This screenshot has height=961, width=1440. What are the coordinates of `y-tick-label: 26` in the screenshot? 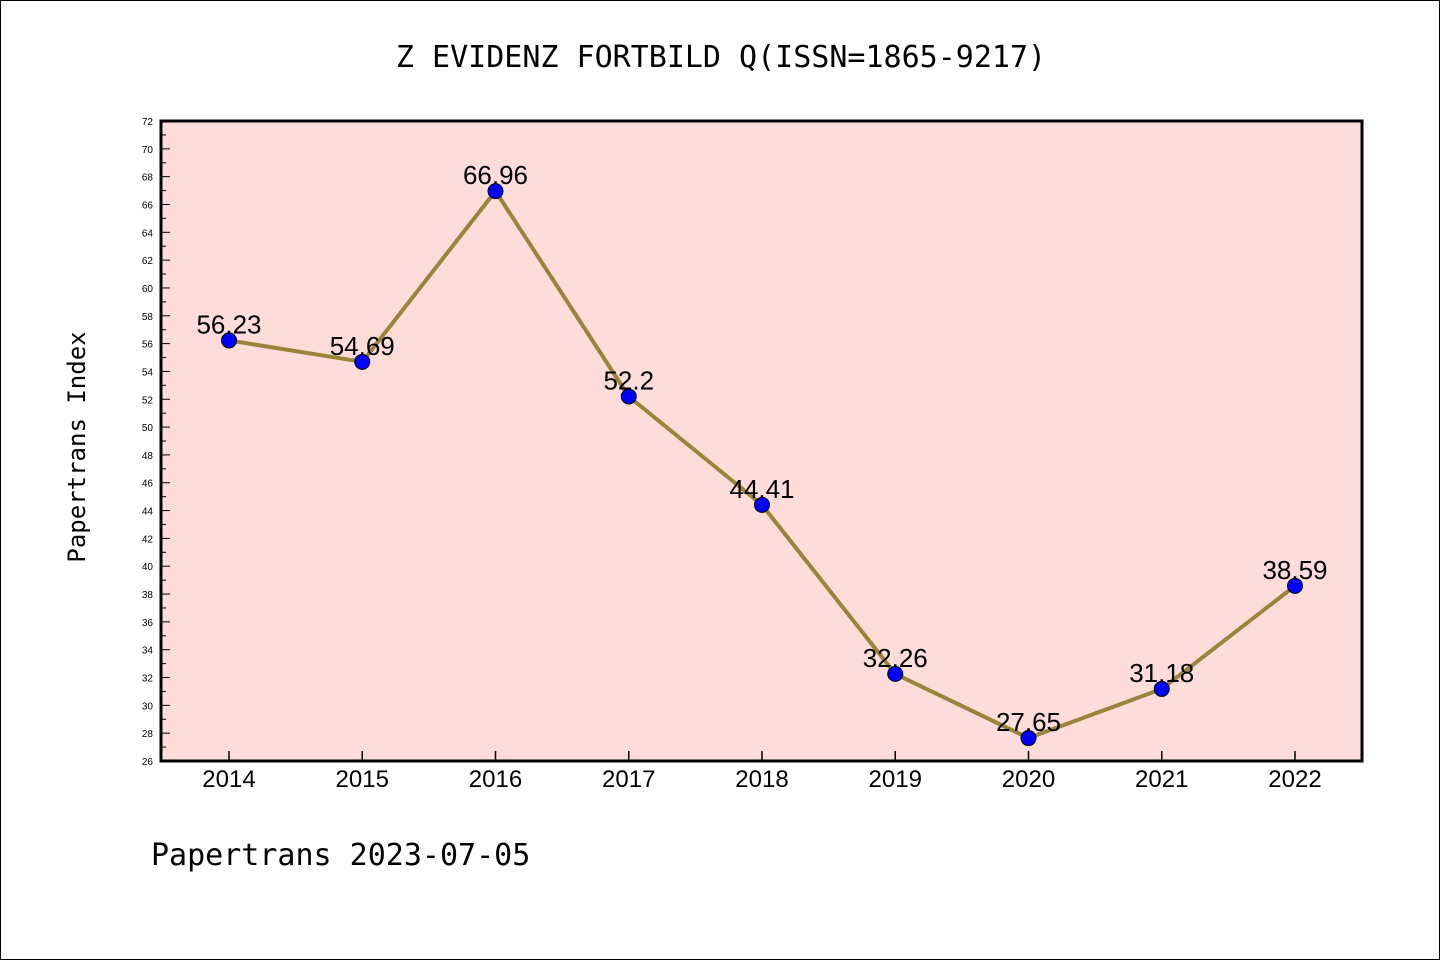 It's located at (148, 762).